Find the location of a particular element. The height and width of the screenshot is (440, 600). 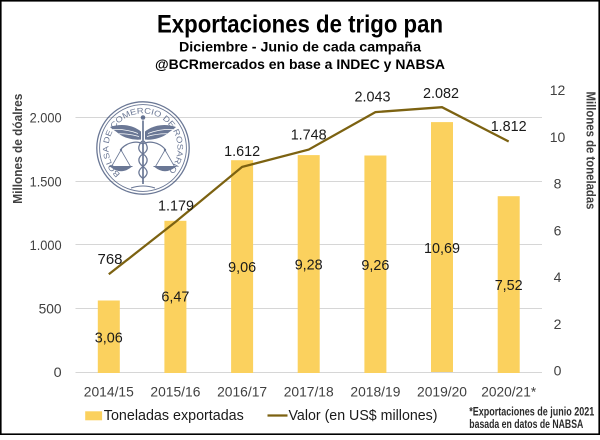

svg-text: basada en datos de NABSA is located at coordinates (526, 425).